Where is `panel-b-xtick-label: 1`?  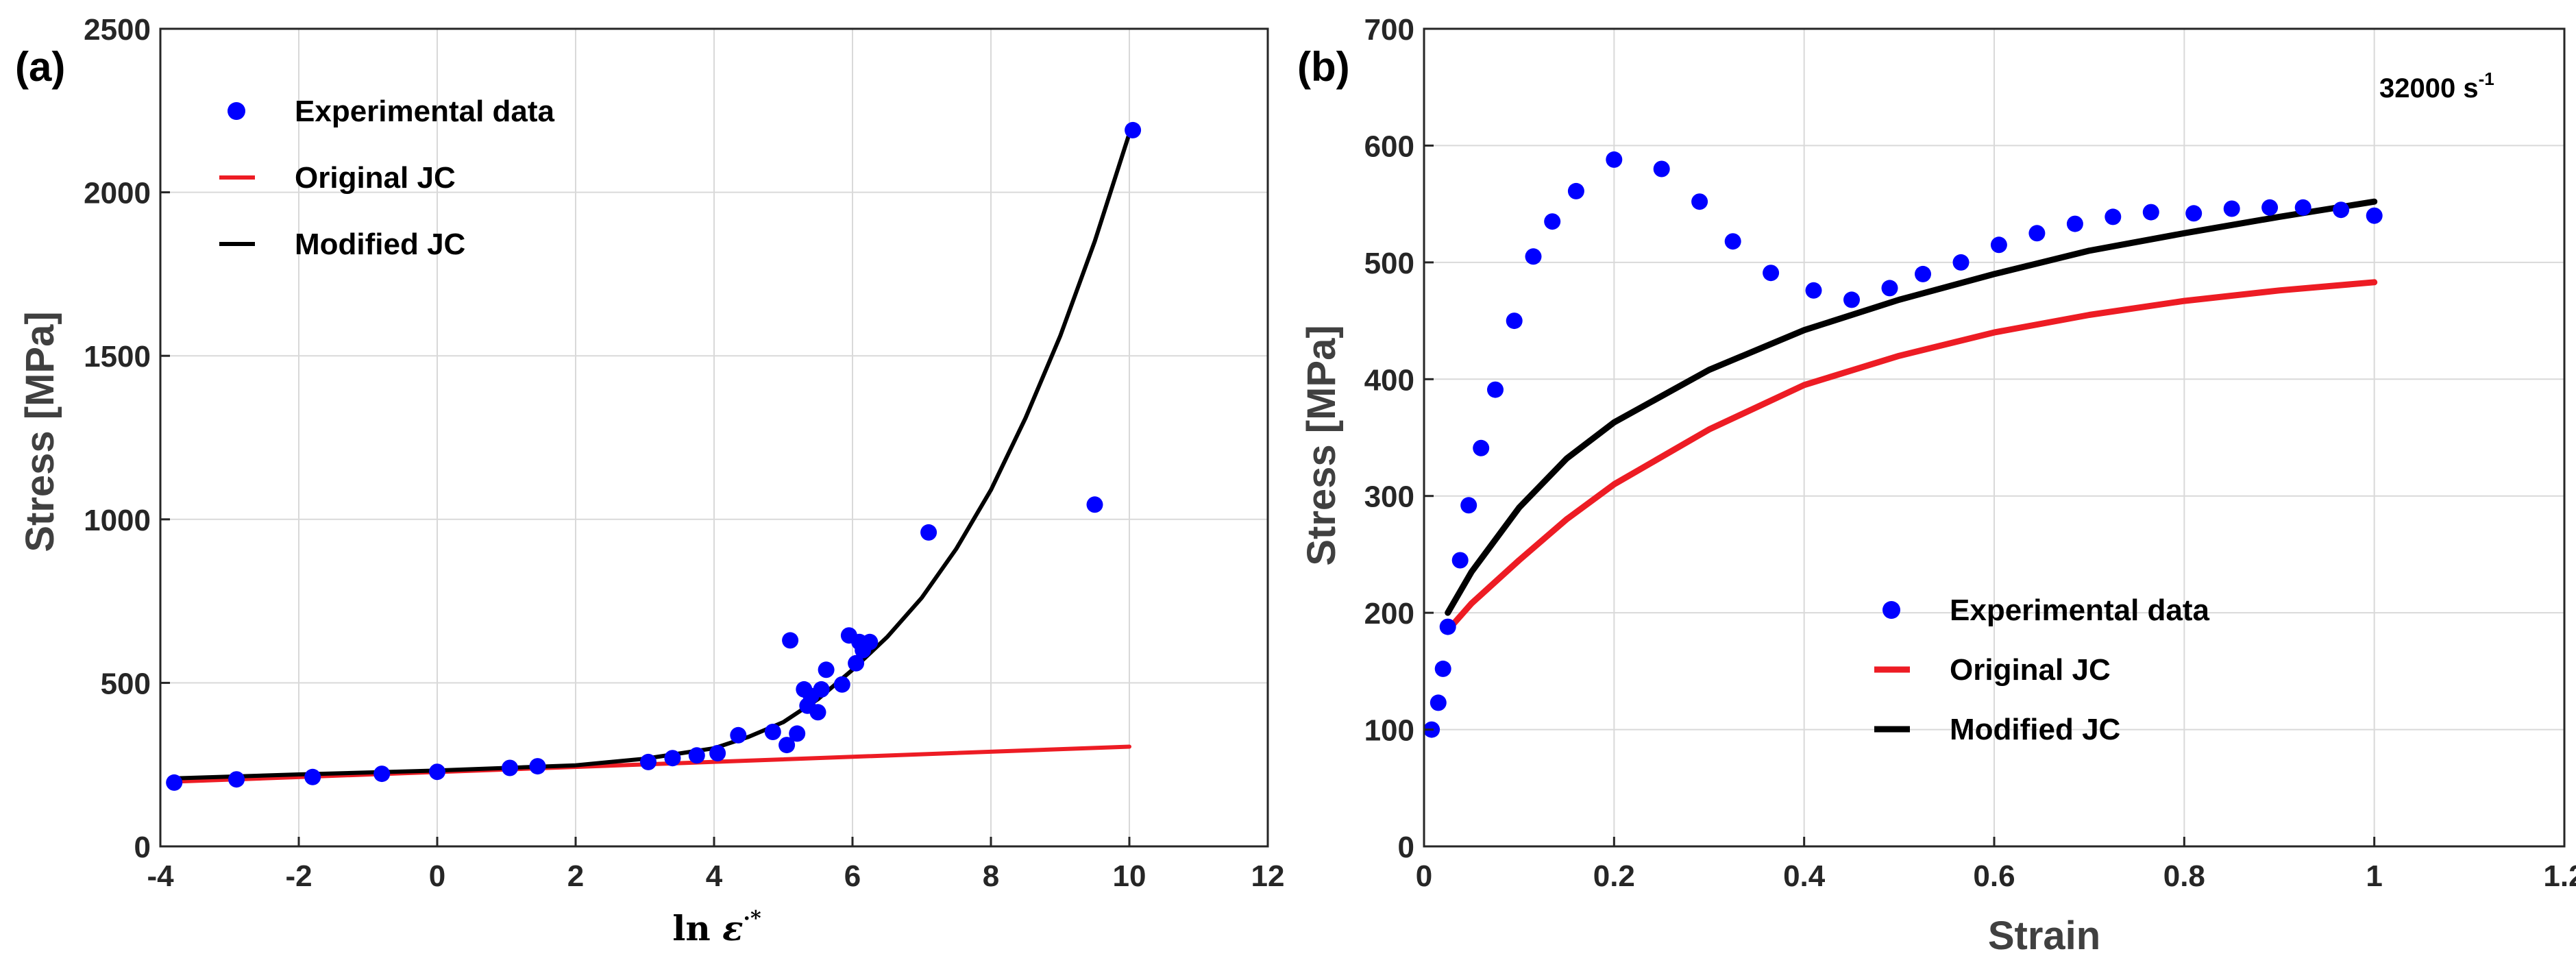 panel-b-xtick-label: 1 is located at coordinates (2374, 876).